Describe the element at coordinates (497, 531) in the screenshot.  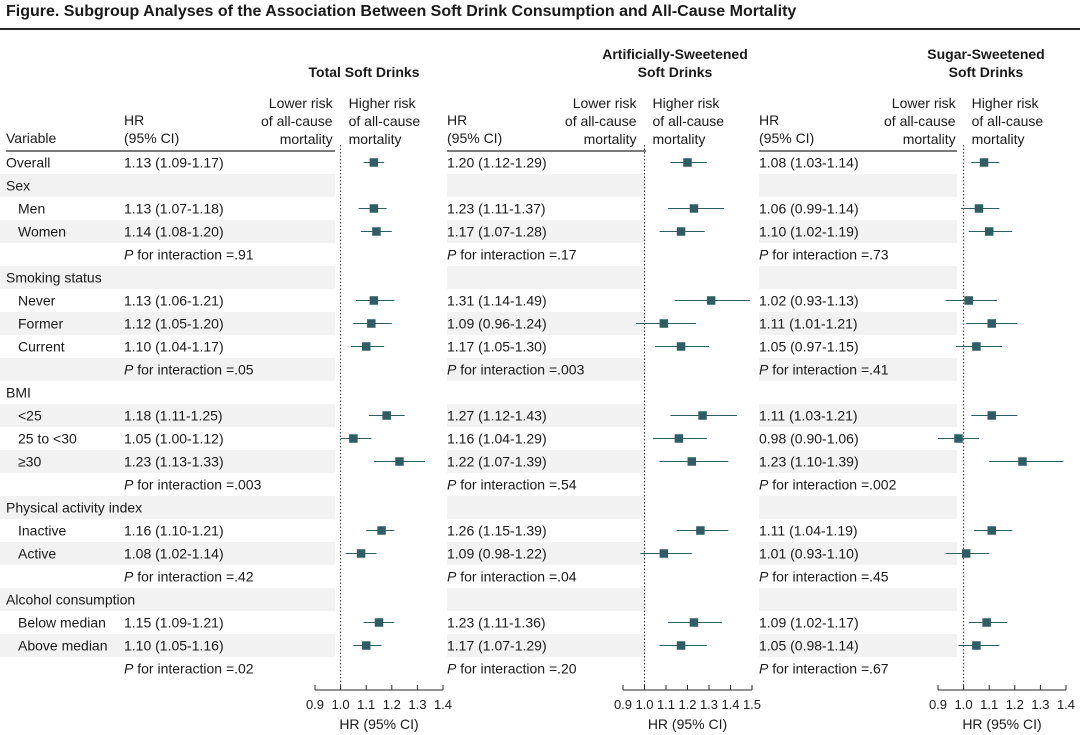
I see `hr-value-text: 1.26 (1.15-1.39)` at that location.